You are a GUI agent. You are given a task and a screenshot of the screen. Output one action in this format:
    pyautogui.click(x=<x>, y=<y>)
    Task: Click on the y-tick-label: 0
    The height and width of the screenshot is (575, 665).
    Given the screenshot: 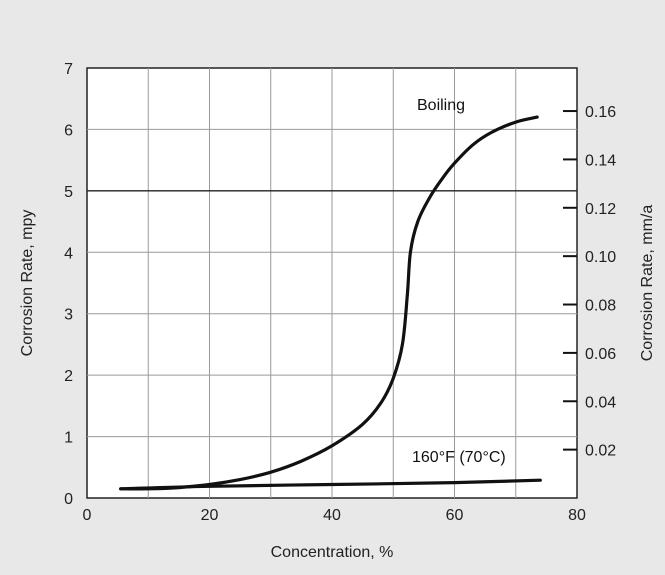 What is the action you would take?
    pyautogui.click(x=68, y=499)
    